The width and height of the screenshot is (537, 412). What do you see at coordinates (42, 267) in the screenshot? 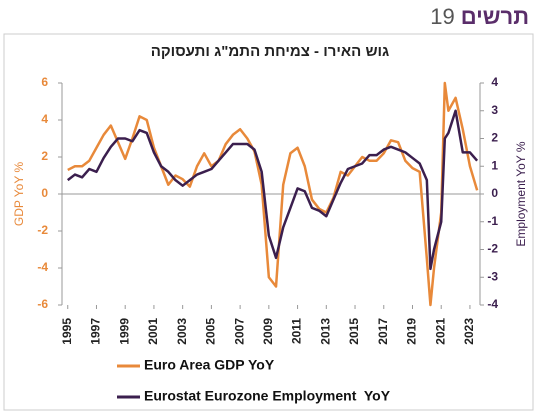
I see `y-tick-label: -4` at bounding box center [42, 267].